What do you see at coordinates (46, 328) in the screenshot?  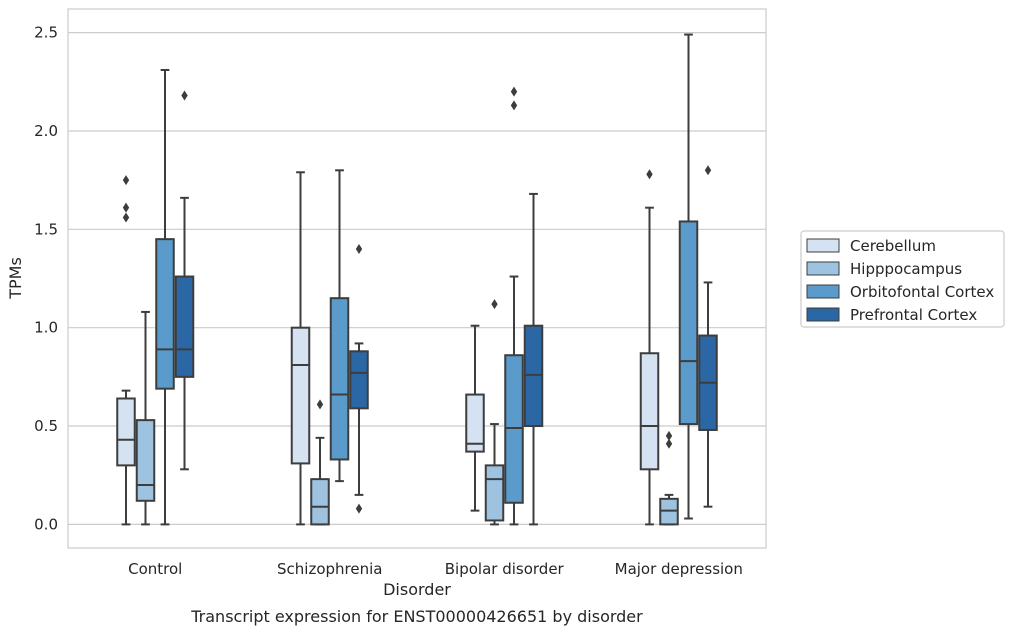 I see `y-tick-label: 1.0` at bounding box center [46, 328].